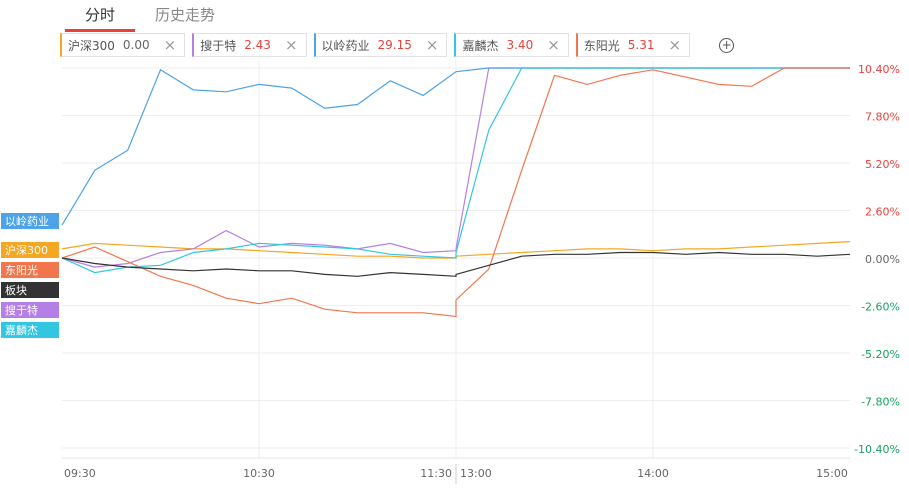 The width and height of the screenshot is (909, 490). I want to click on series-line, so click(456, 264).